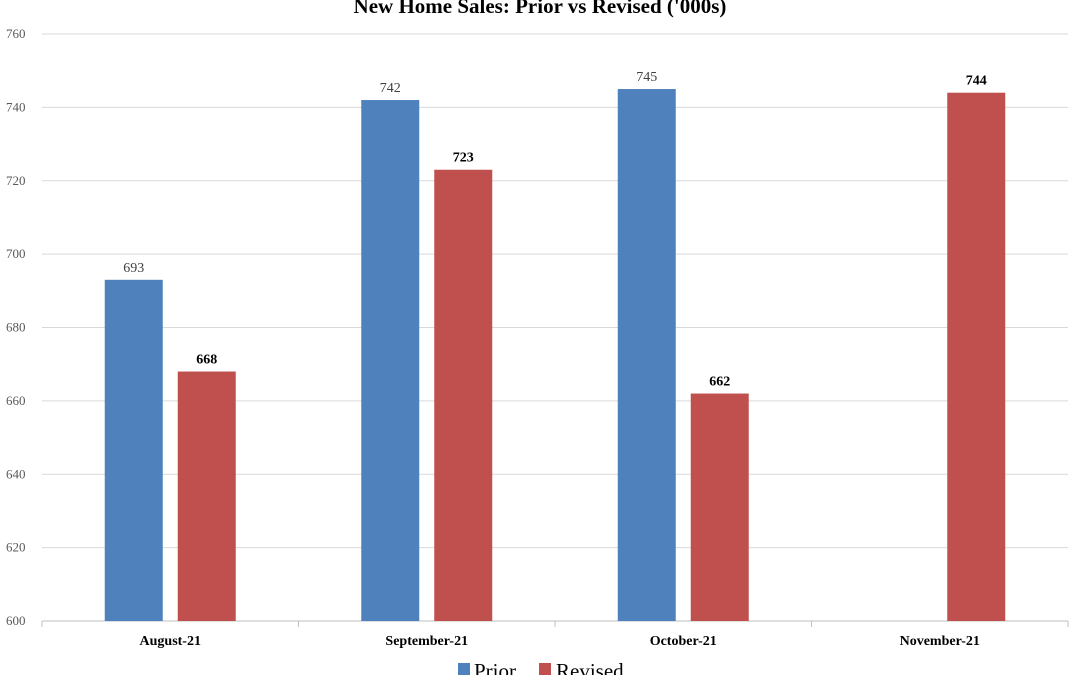 This screenshot has height=680, width=1080. I want to click on data-label-prior: 742, so click(390, 88).